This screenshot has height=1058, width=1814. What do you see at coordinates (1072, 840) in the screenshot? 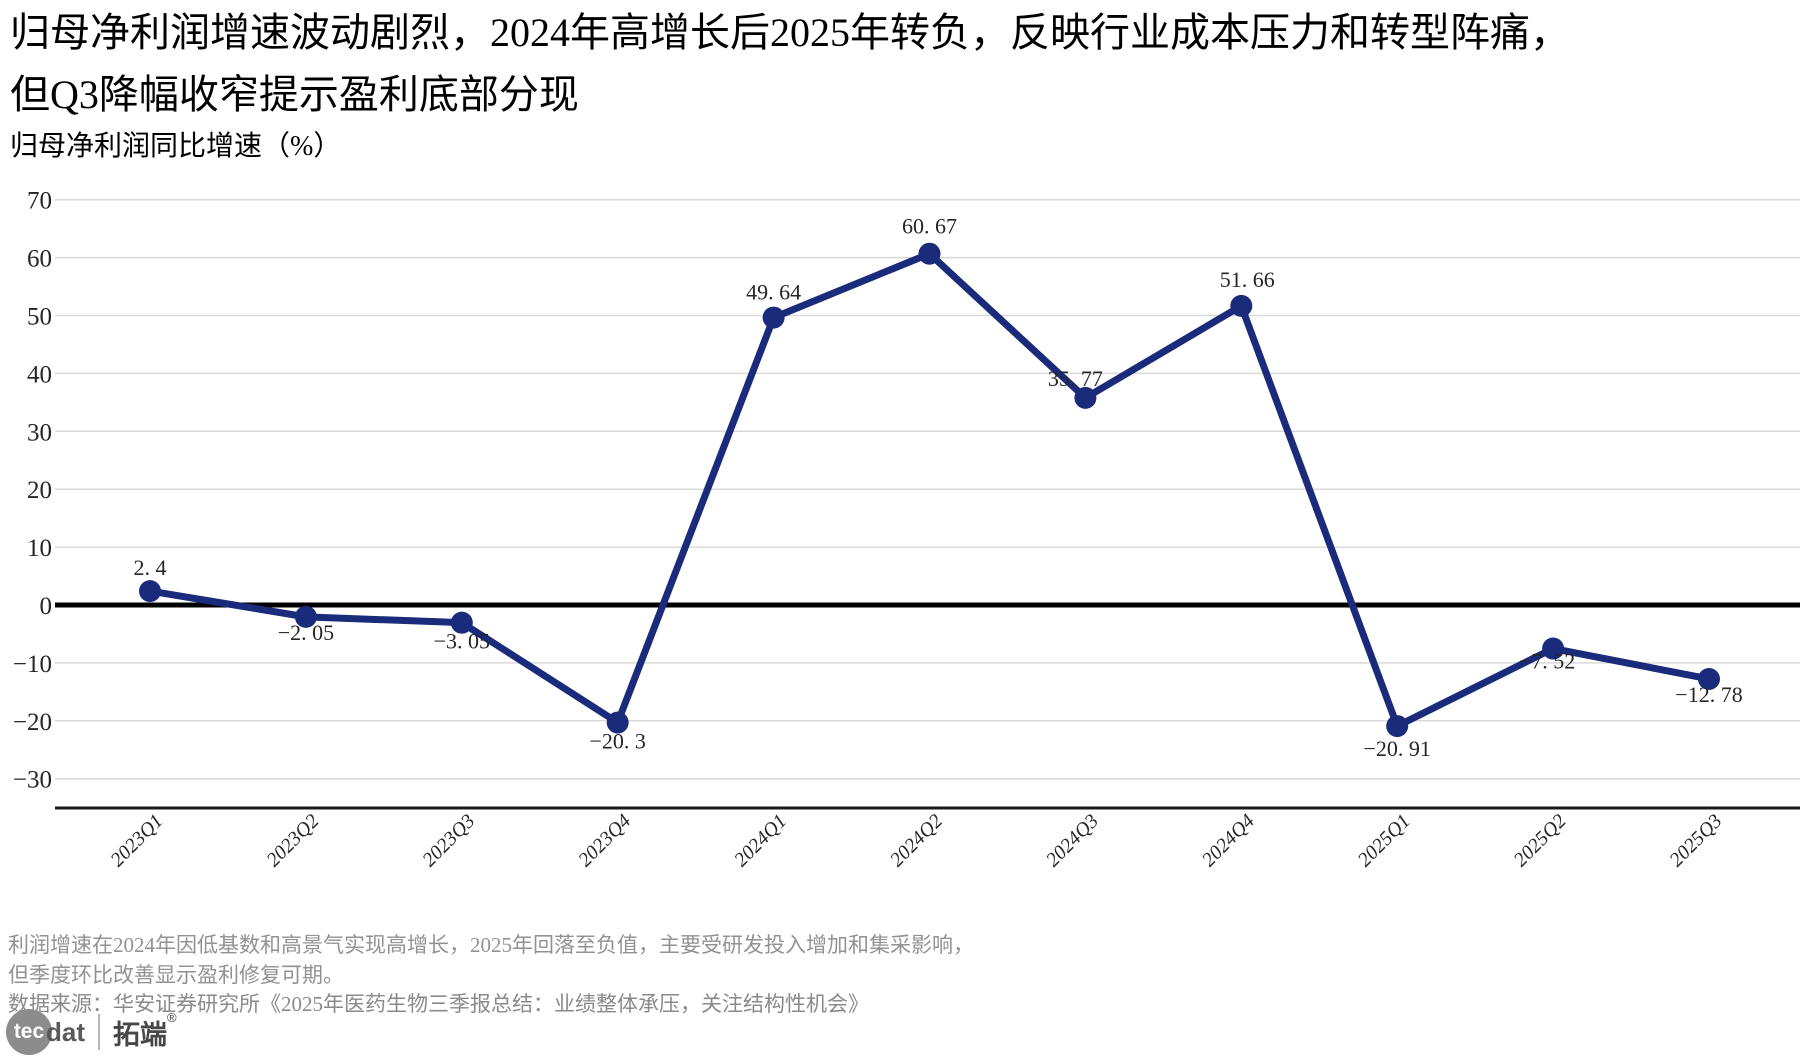
I see `x-tick-label: 2024Q3` at bounding box center [1072, 840].